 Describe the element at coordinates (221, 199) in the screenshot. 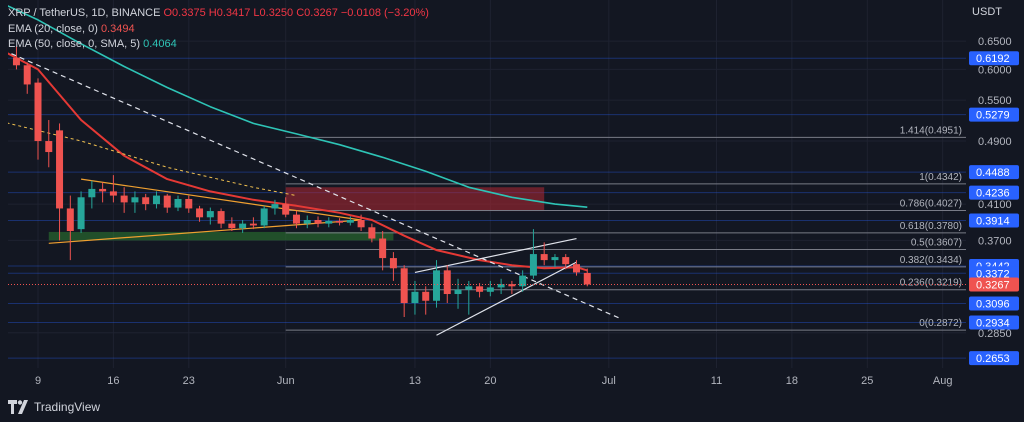

I see `triangle-upper` at that location.